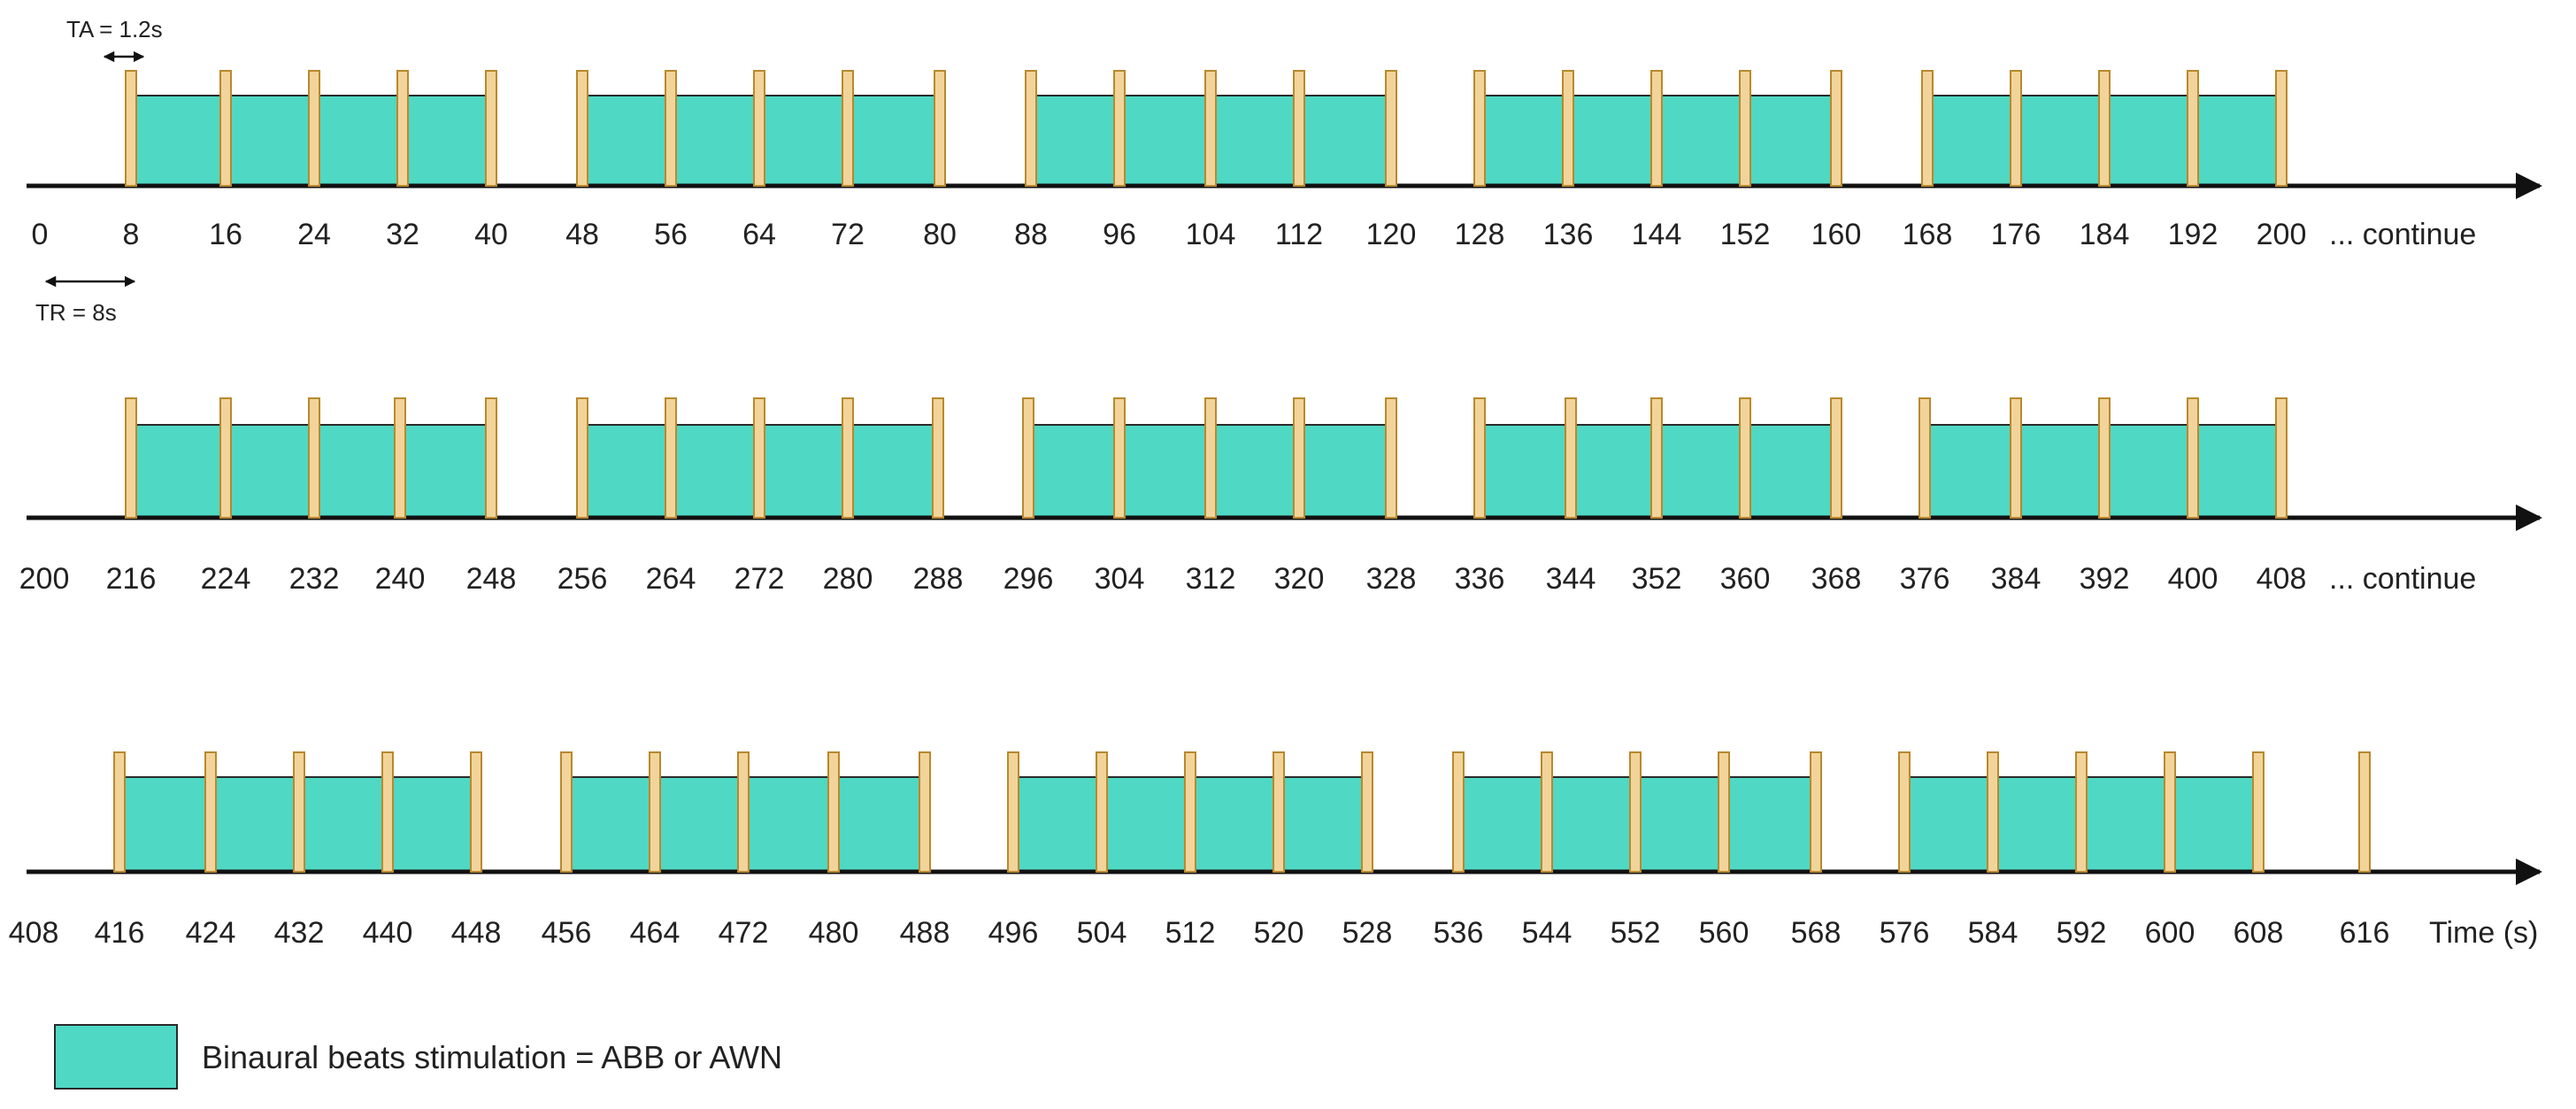 Image resolution: width=2576 pixels, height=1109 pixels. What do you see at coordinates (582, 234) in the screenshot?
I see `tick-label: 48` at bounding box center [582, 234].